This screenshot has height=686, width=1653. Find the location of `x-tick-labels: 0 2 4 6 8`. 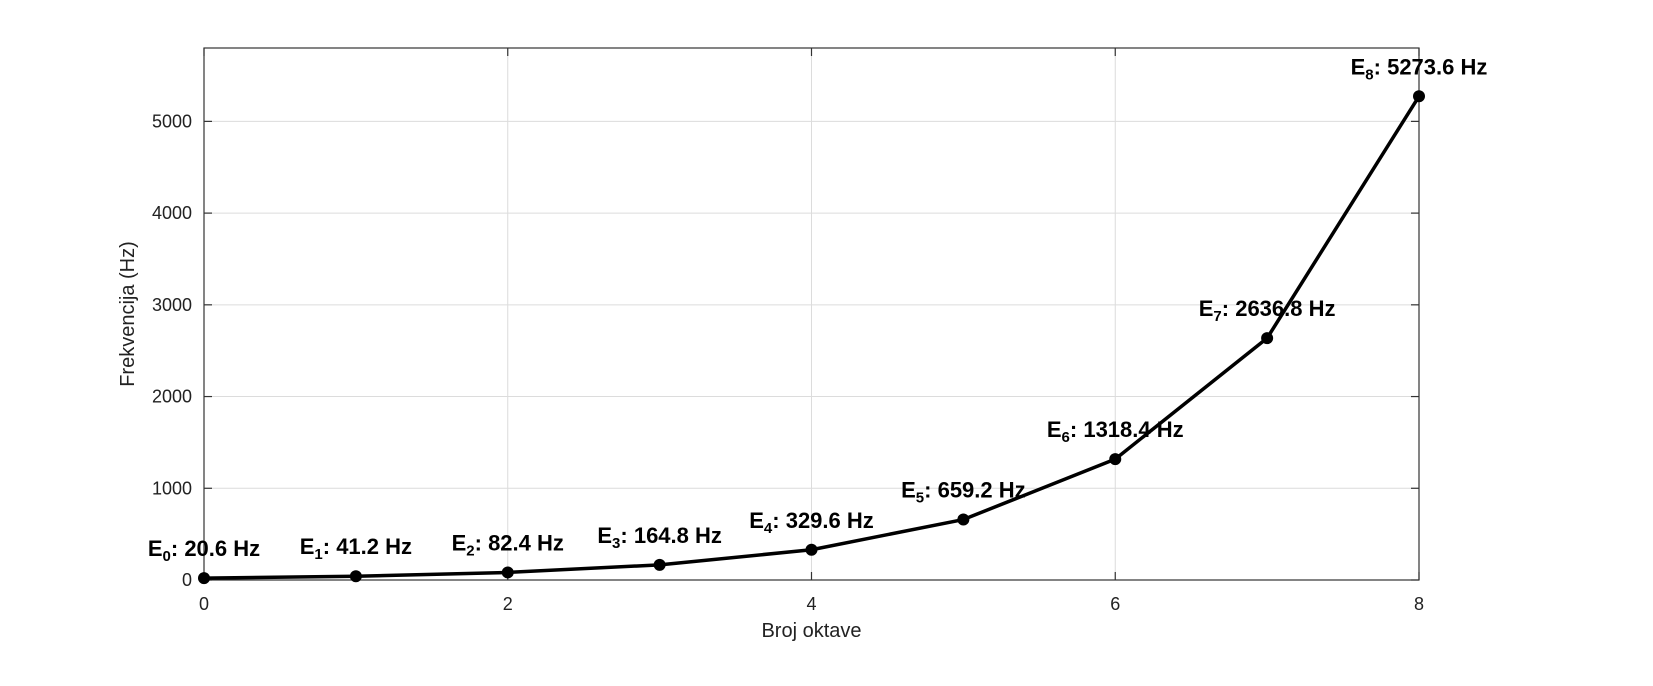

x-tick-labels: 0 2 4 6 8 is located at coordinates (811, 604).